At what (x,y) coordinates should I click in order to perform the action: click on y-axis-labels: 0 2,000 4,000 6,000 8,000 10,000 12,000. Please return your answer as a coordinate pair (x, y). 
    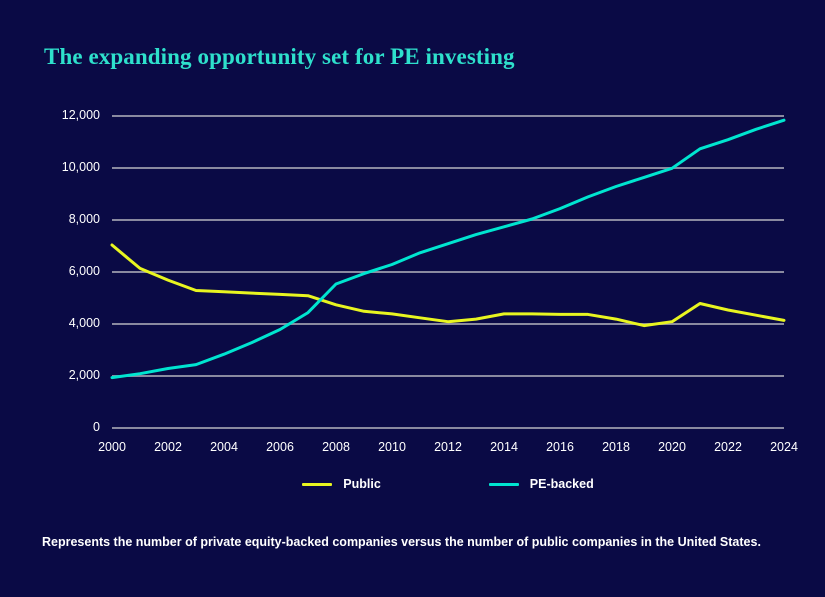
    Looking at the image, I should click on (64, 271).